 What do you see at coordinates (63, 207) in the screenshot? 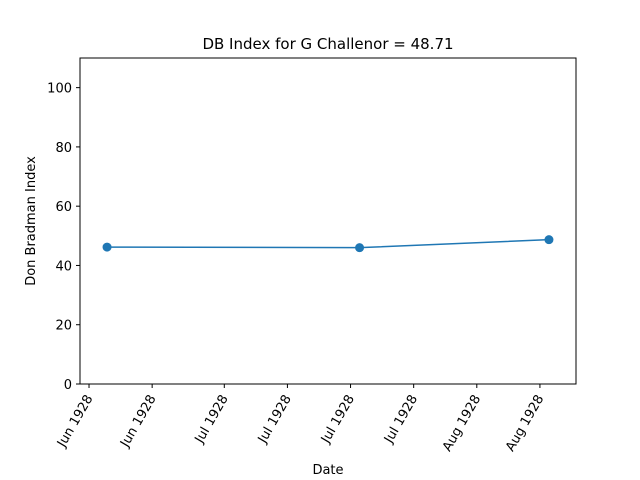
I see `y-tick-label: 60` at bounding box center [63, 207].